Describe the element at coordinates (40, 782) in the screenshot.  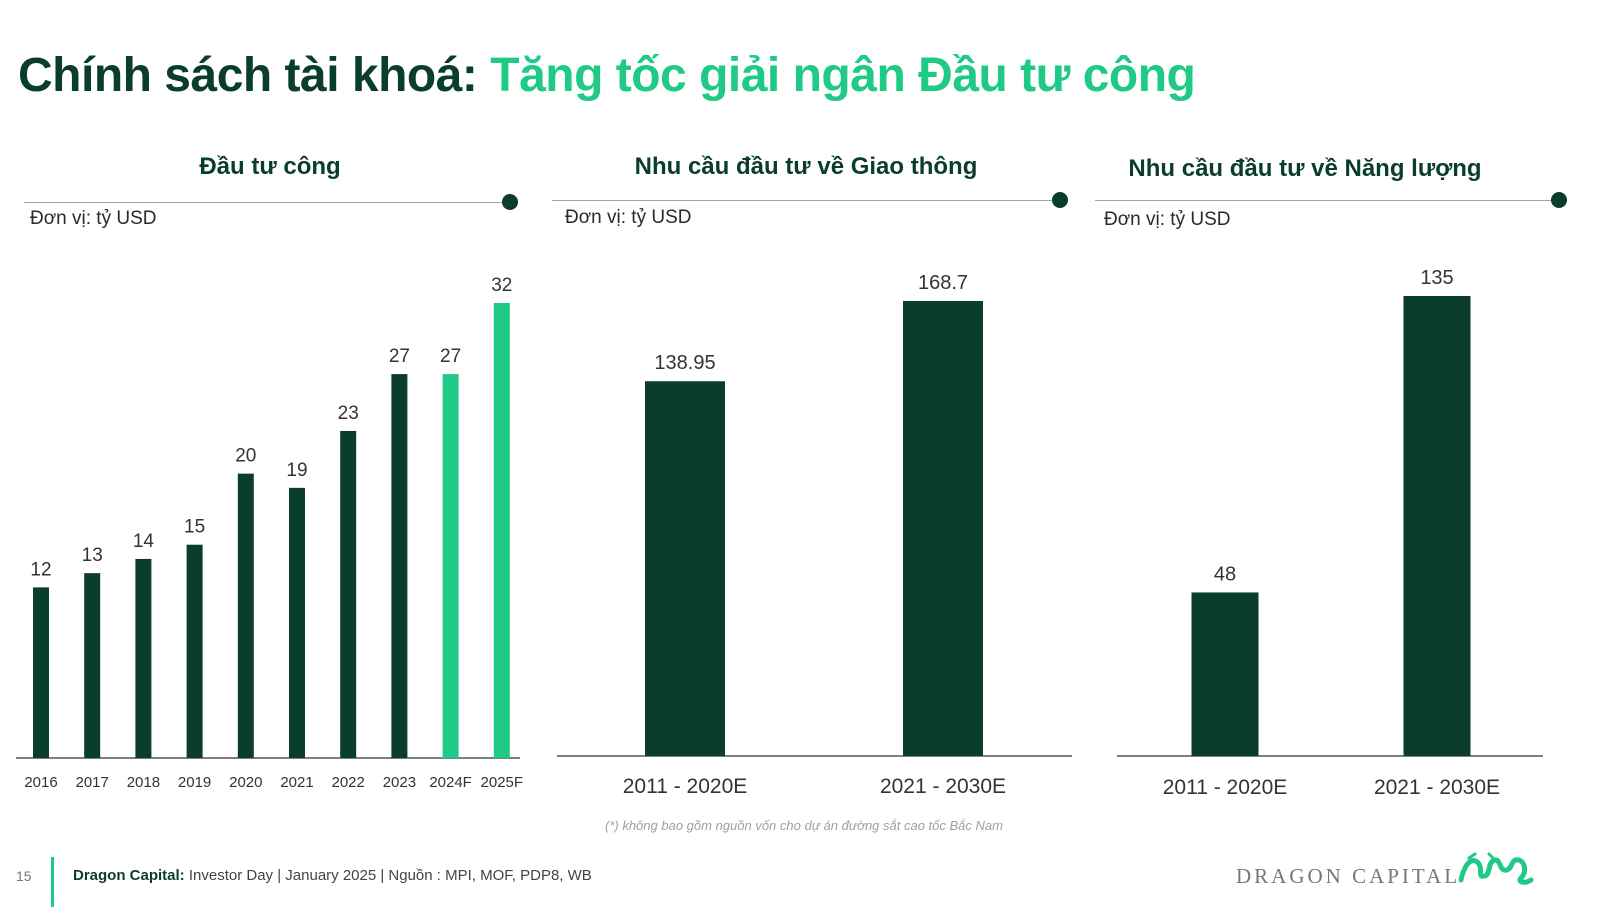
I see `chart1-category-label-0: 2016` at that location.